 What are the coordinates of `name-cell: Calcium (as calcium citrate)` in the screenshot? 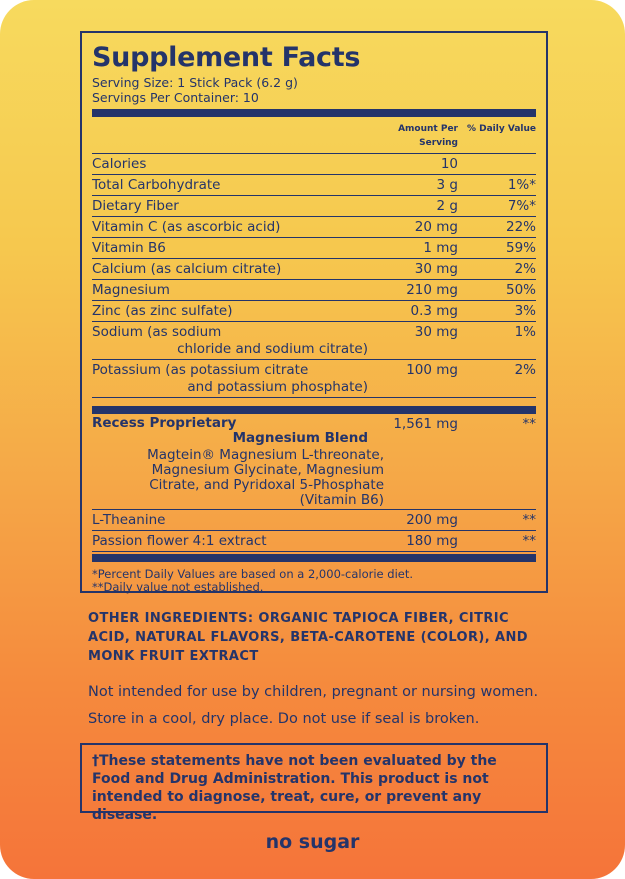 It's located at (230, 269).